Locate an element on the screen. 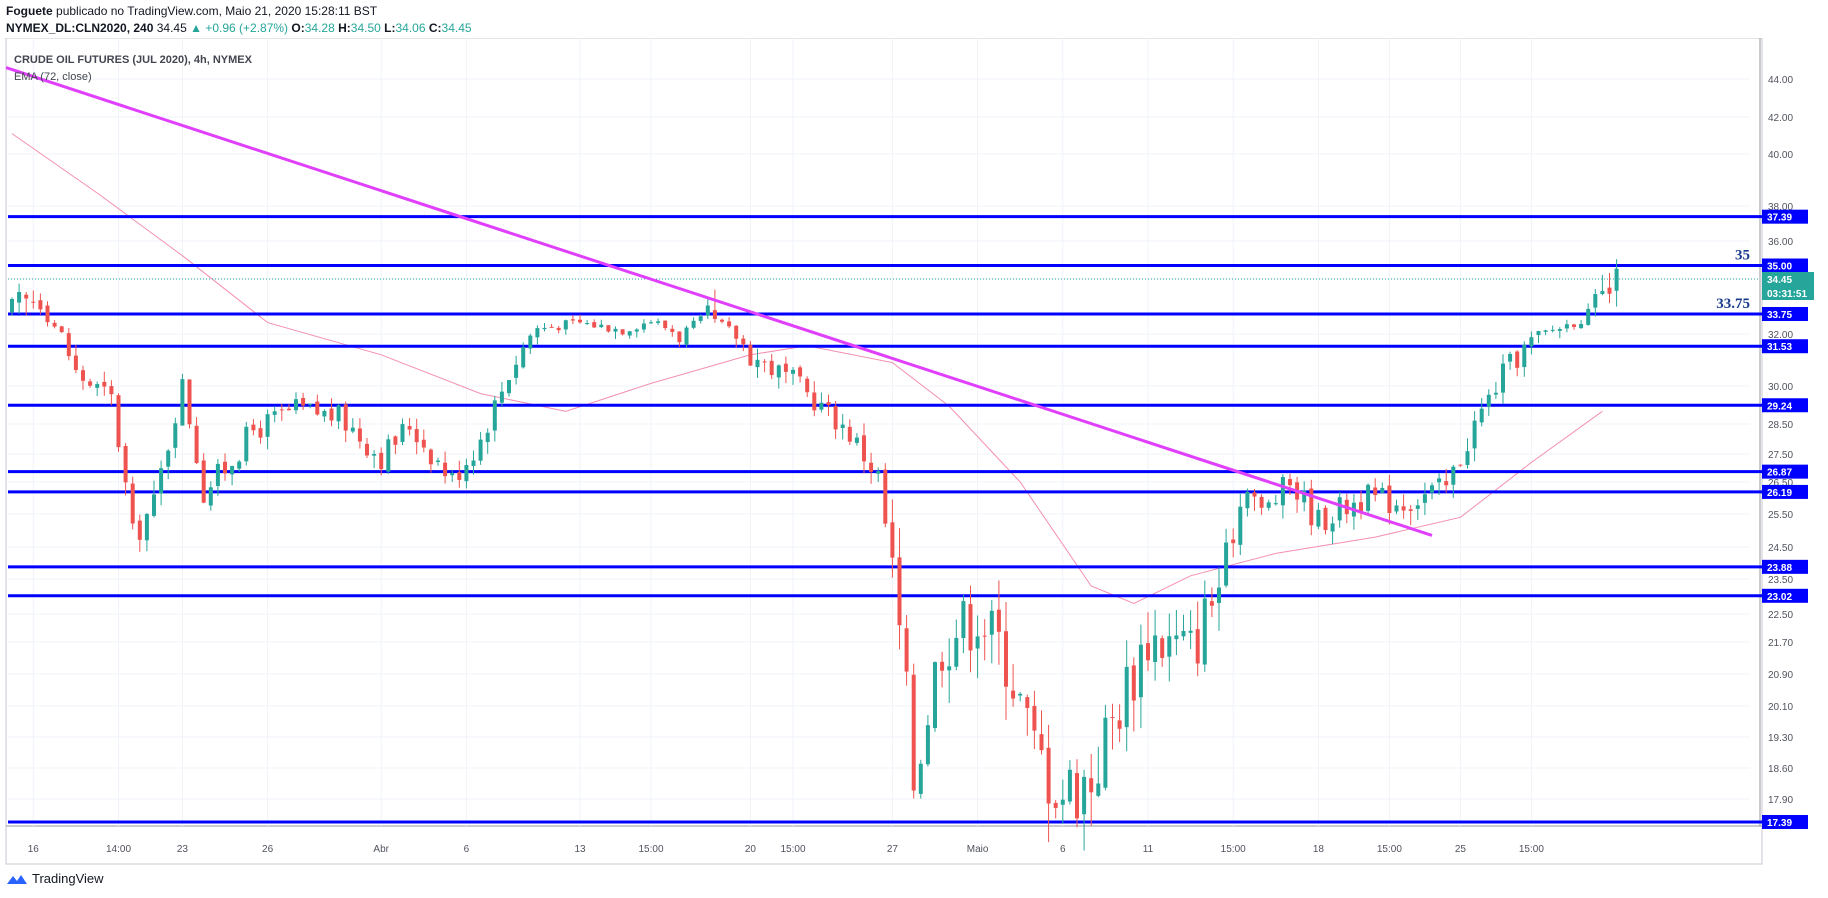  open-value: 34.28 is located at coordinates (320, 28).